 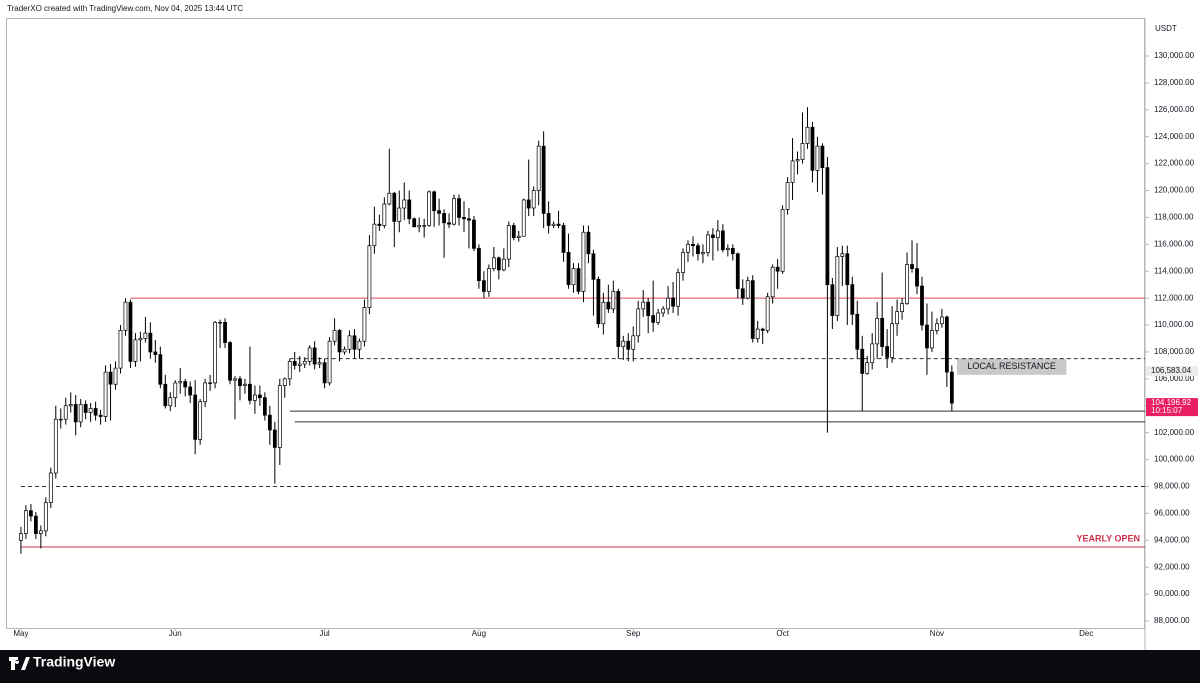 I want to click on y-tick-label: 100,000.00, so click(x=1174, y=459).